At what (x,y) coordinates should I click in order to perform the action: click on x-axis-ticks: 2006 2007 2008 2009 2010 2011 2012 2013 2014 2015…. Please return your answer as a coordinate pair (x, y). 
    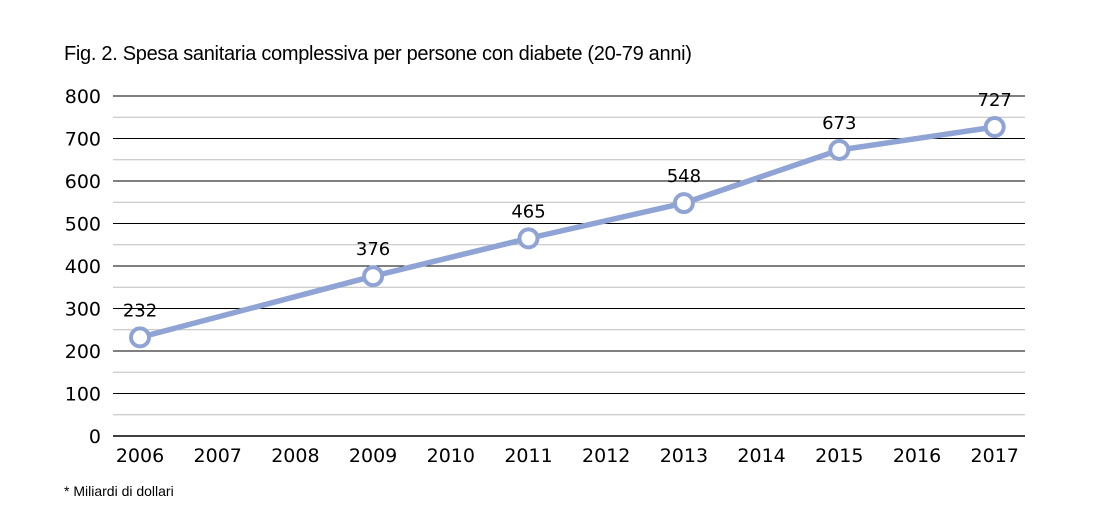
    Looking at the image, I should click on (567, 456).